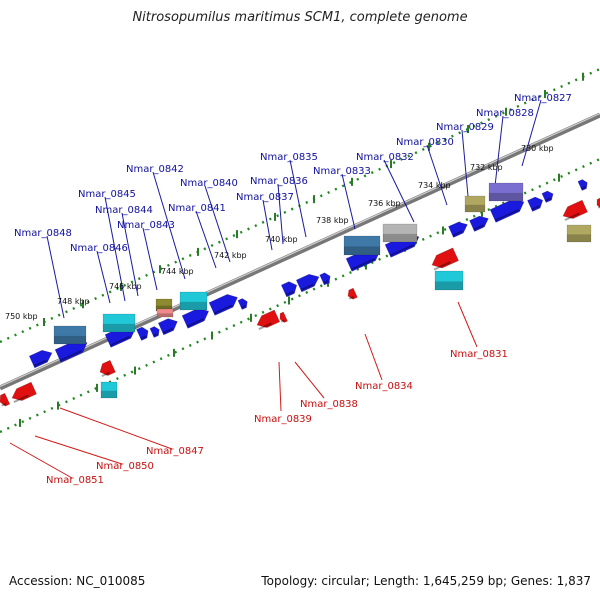 Image resolution: width=600 pixels, height=600 pixels. What do you see at coordinates (543, 98) in the screenshot?
I see `forward-gene-label: Nmar_0827` at bounding box center [543, 98].